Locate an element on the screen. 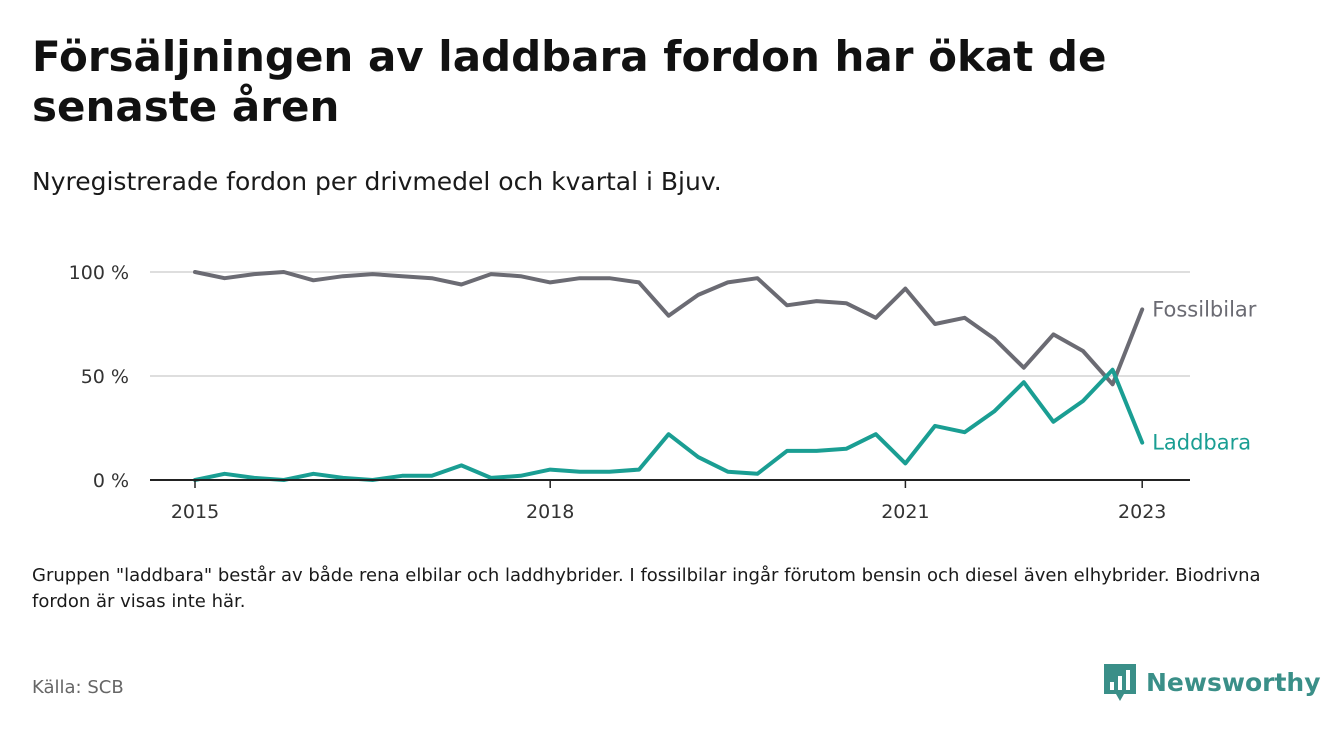 The image size is (1340, 733). bar-chart-bubble-icon is located at coordinates (1120, 682).